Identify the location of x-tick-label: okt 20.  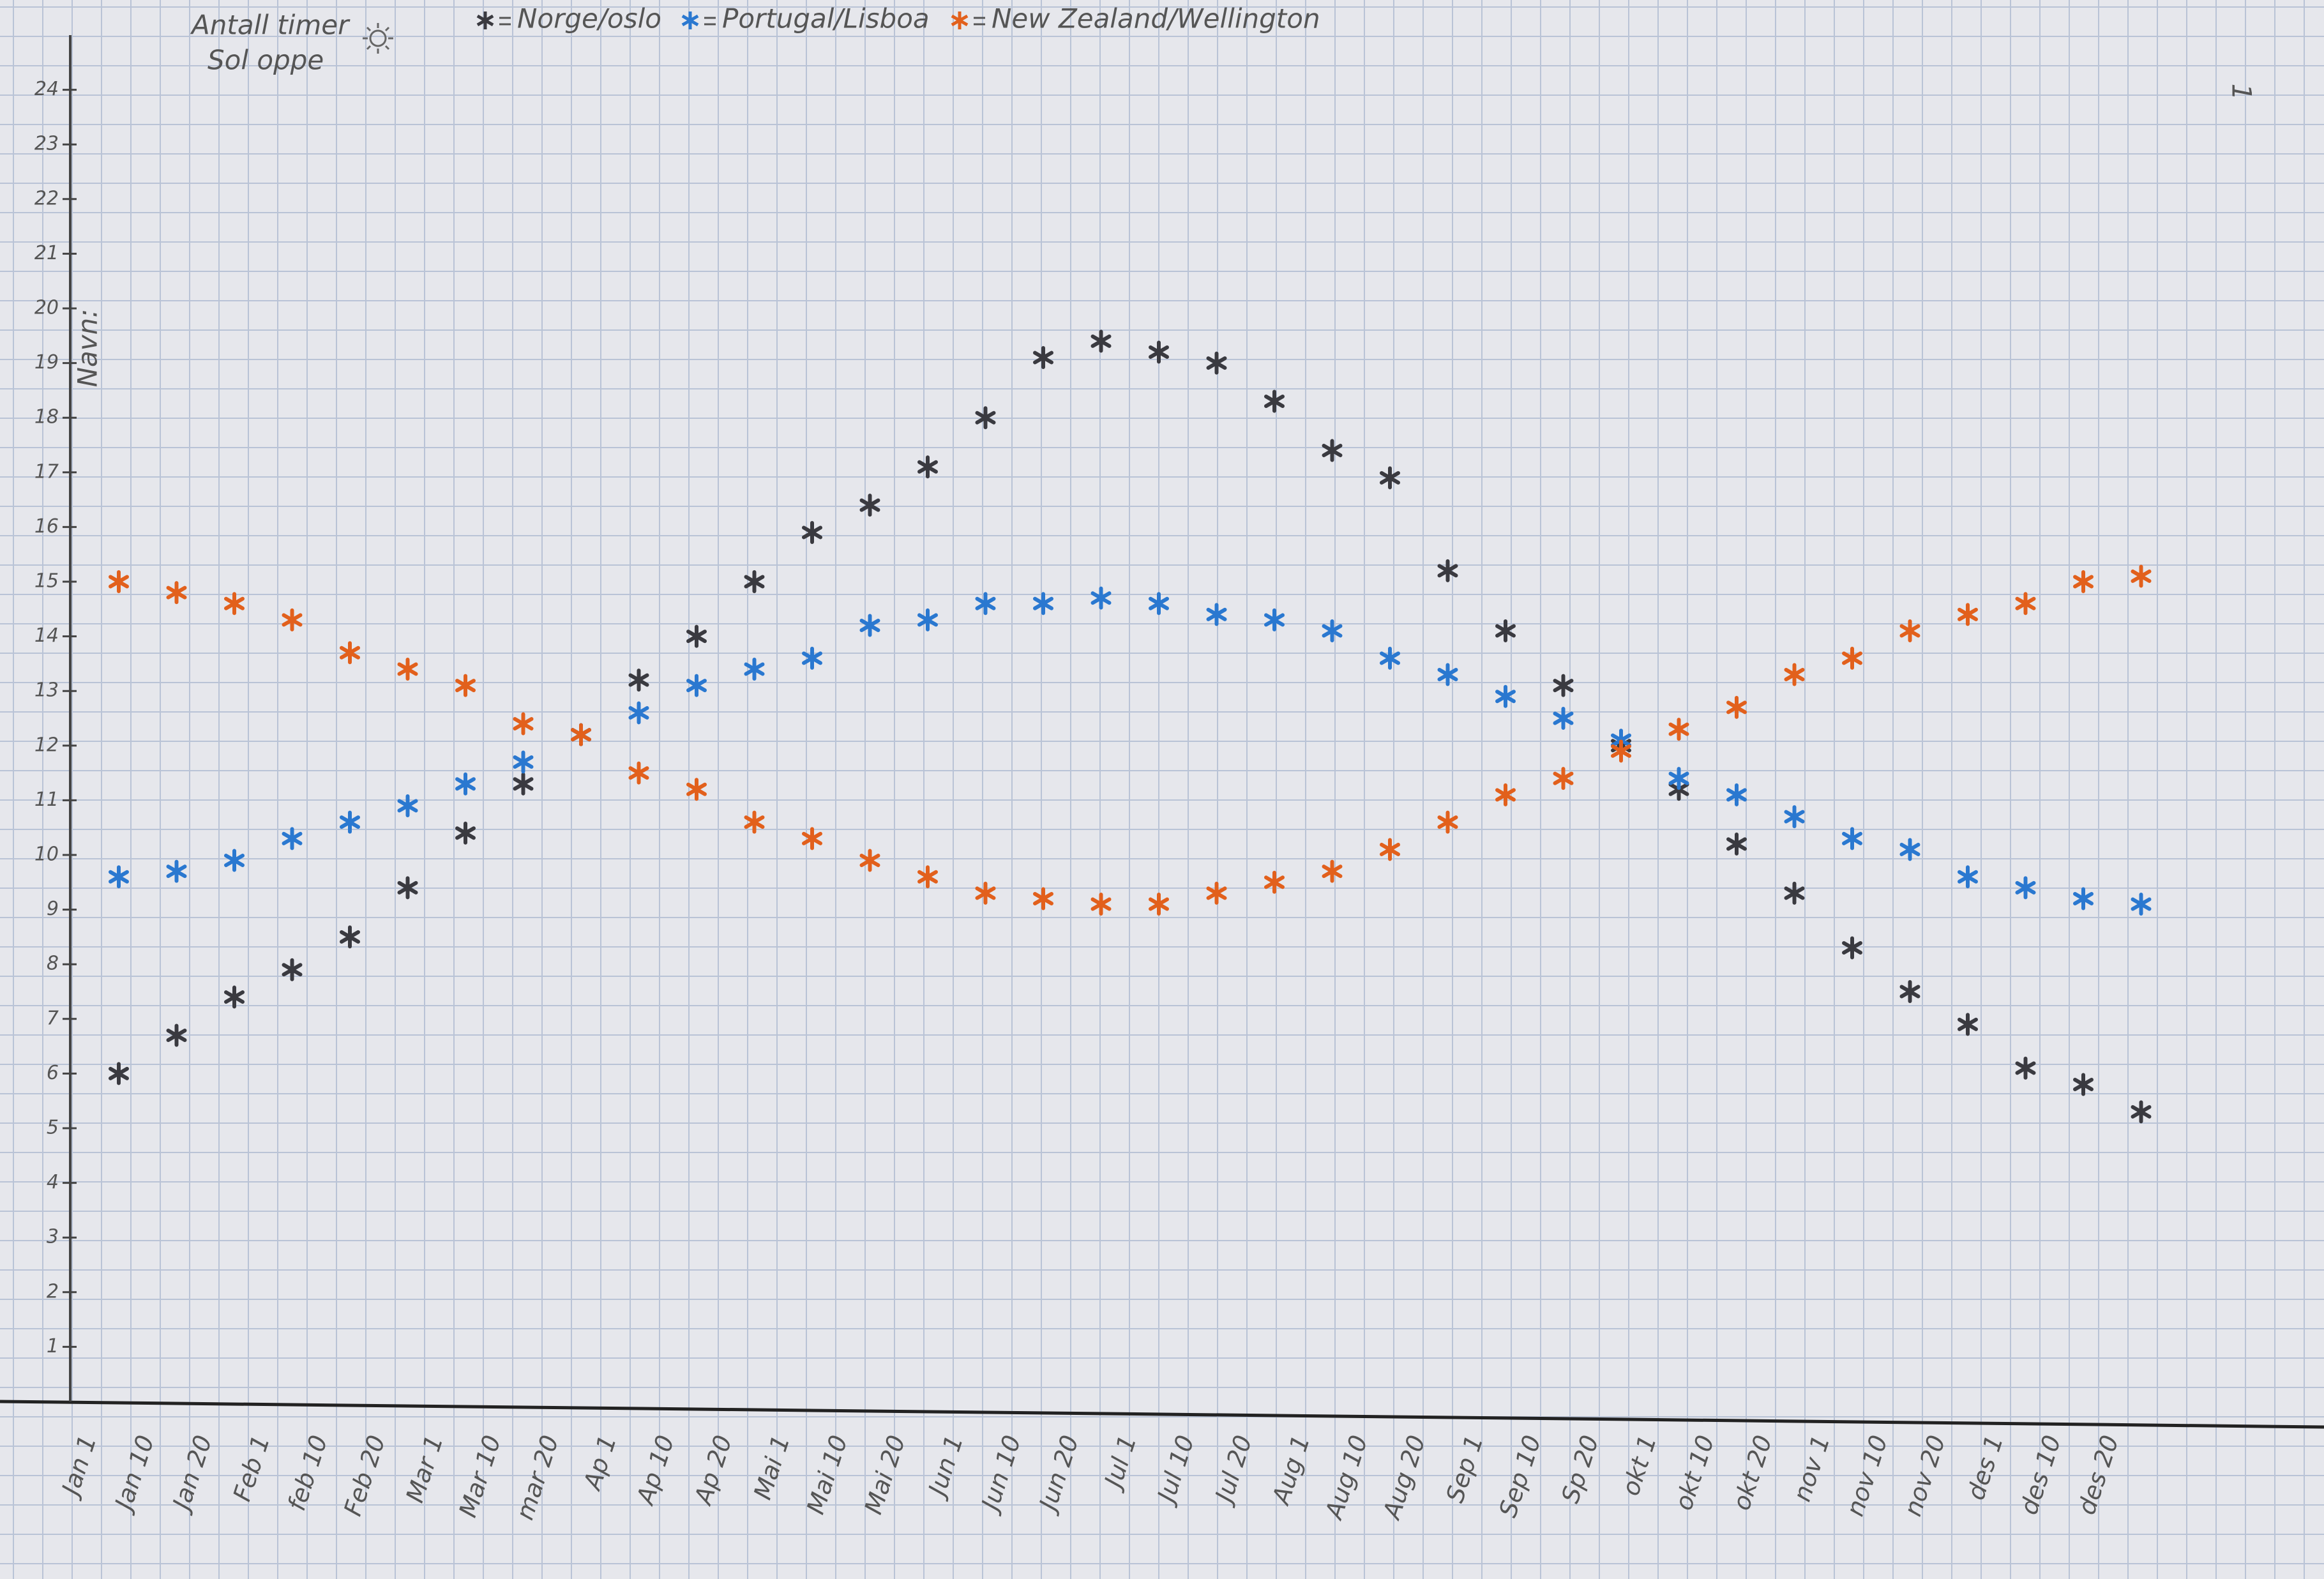
(1752, 1472).